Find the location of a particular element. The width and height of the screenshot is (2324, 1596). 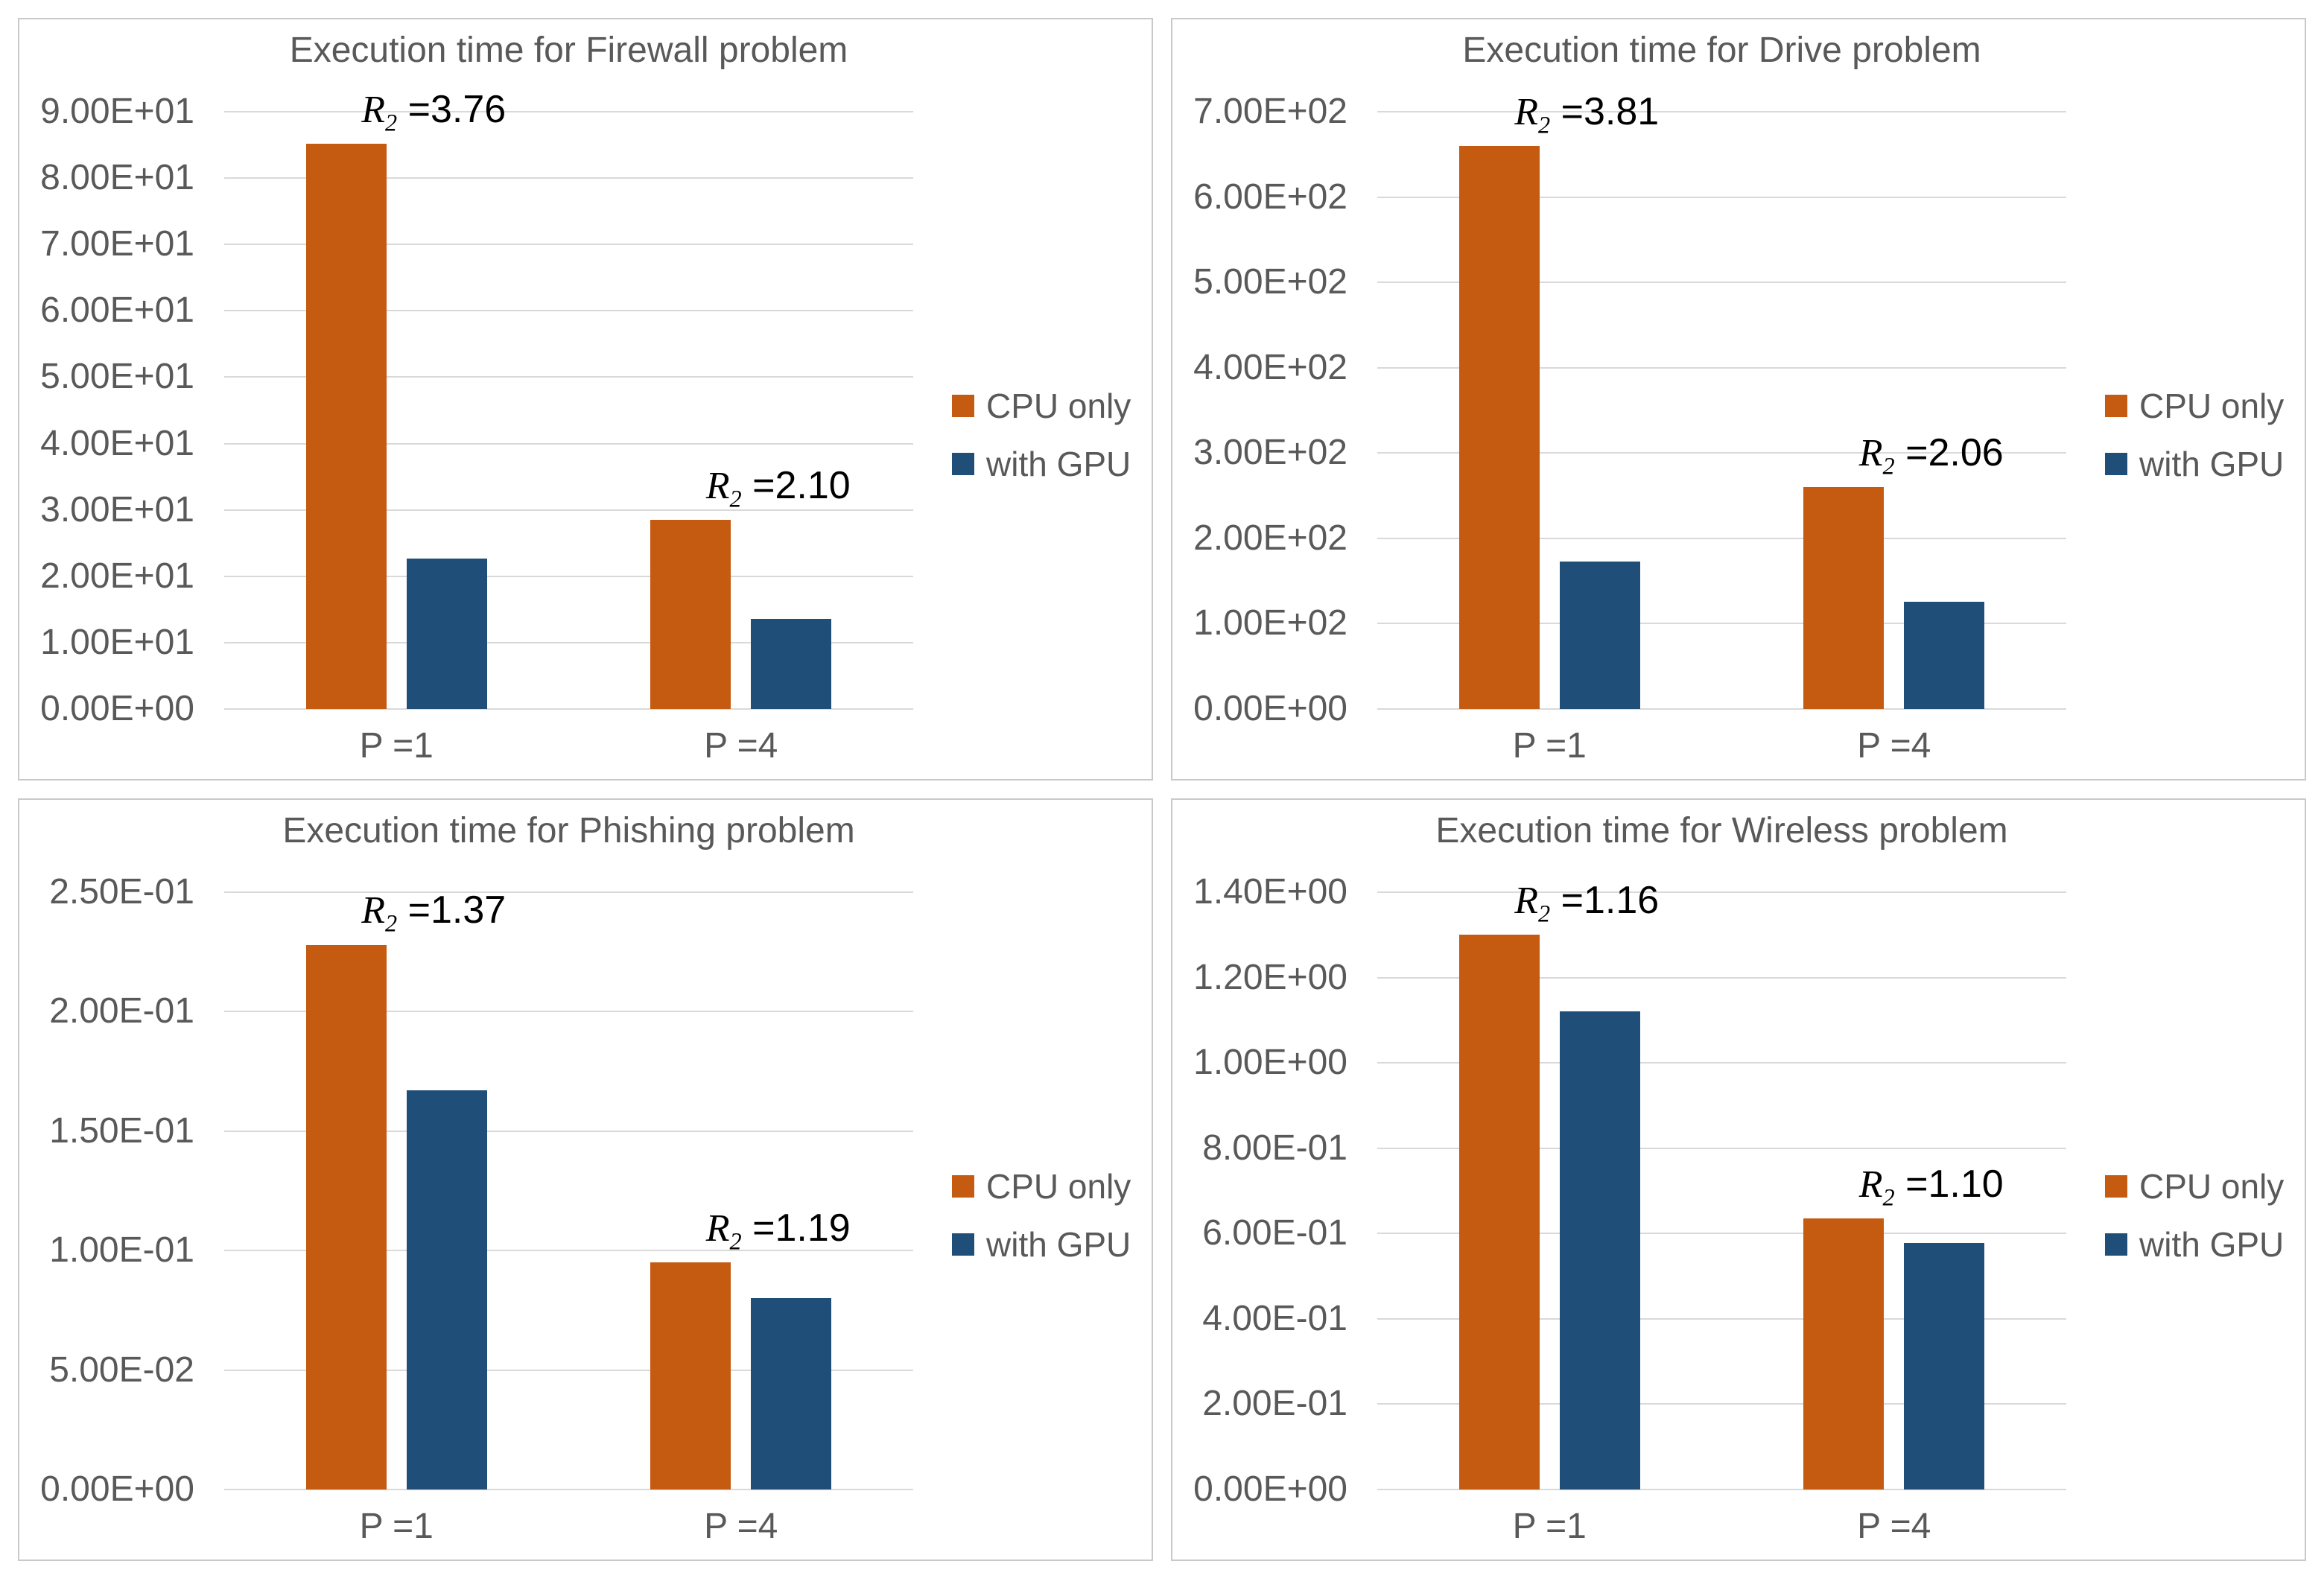

annotation-value: =1.37 is located at coordinates (452, 910).